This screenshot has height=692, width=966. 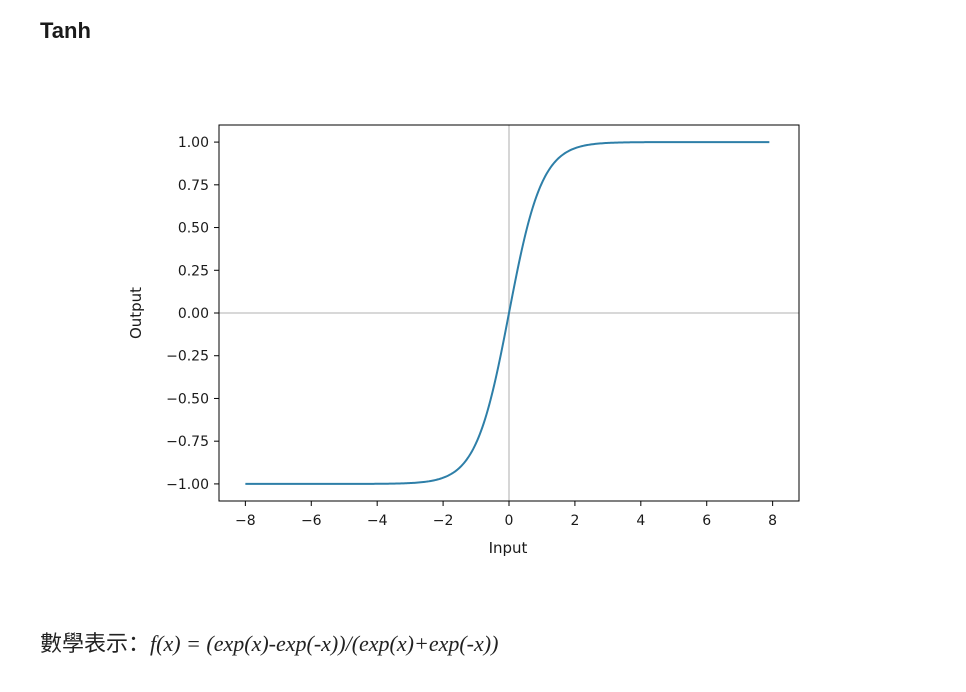 I want to click on x-tick-label: 6, so click(x=706, y=521).